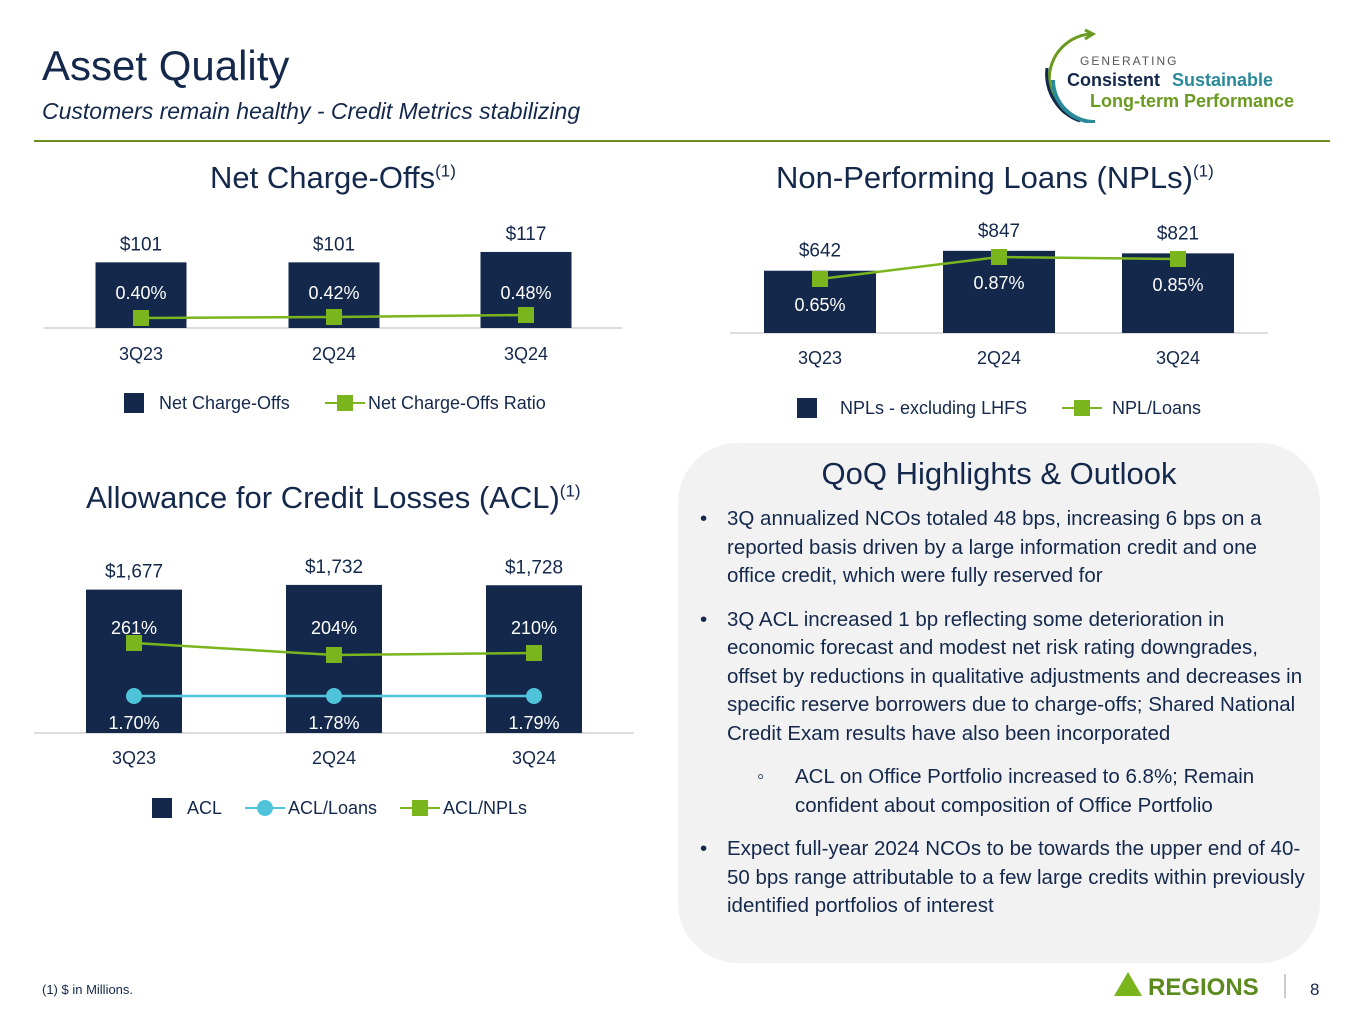 The width and height of the screenshot is (1365, 1024). I want to click on line-value-label: 261%, so click(134, 628).